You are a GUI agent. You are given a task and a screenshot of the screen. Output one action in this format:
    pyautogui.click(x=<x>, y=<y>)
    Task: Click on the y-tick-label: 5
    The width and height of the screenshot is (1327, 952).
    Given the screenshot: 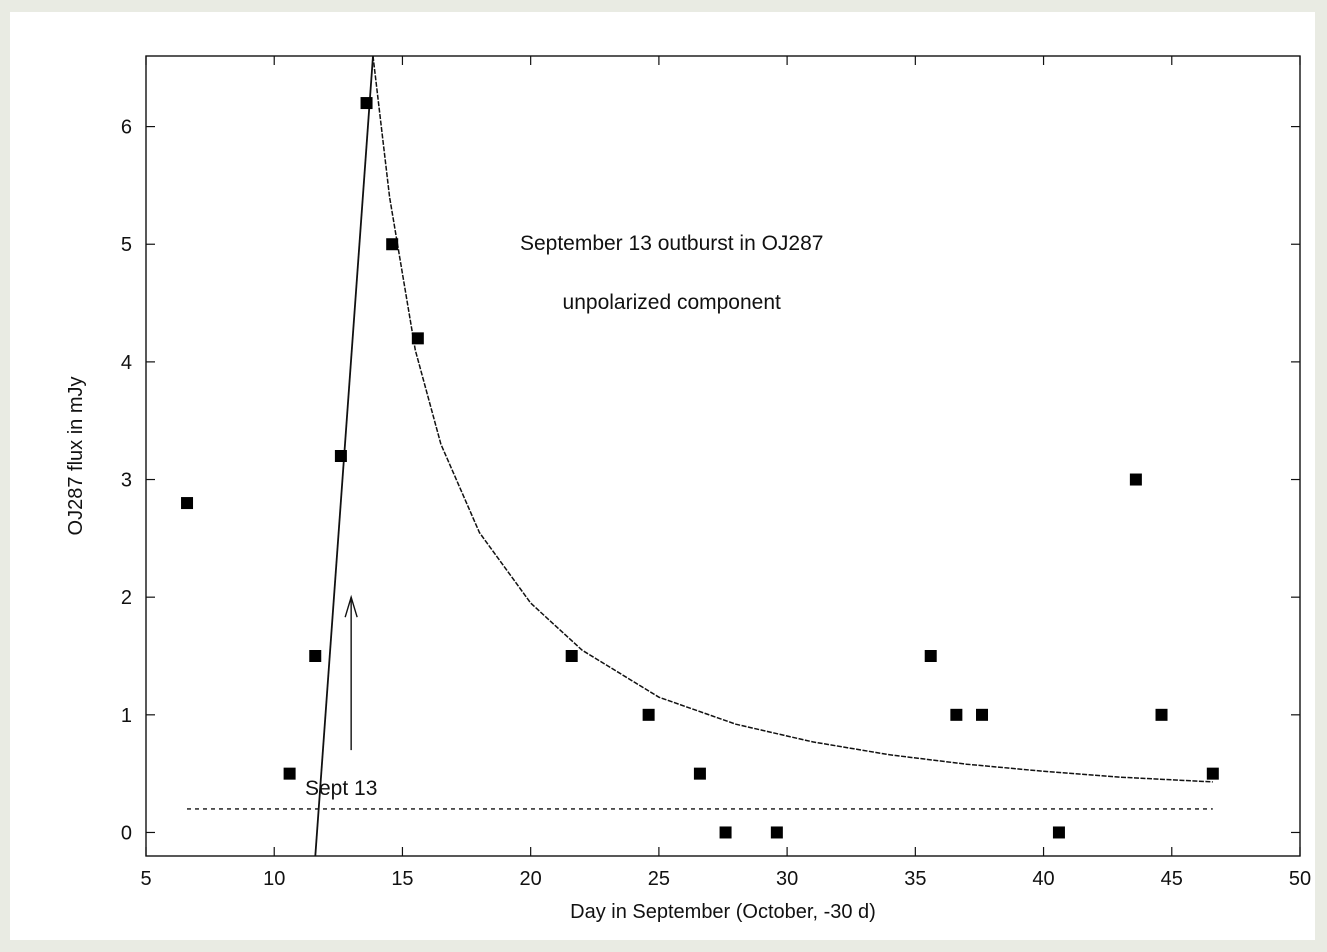 What is the action you would take?
    pyautogui.click(x=126, y=245)
    